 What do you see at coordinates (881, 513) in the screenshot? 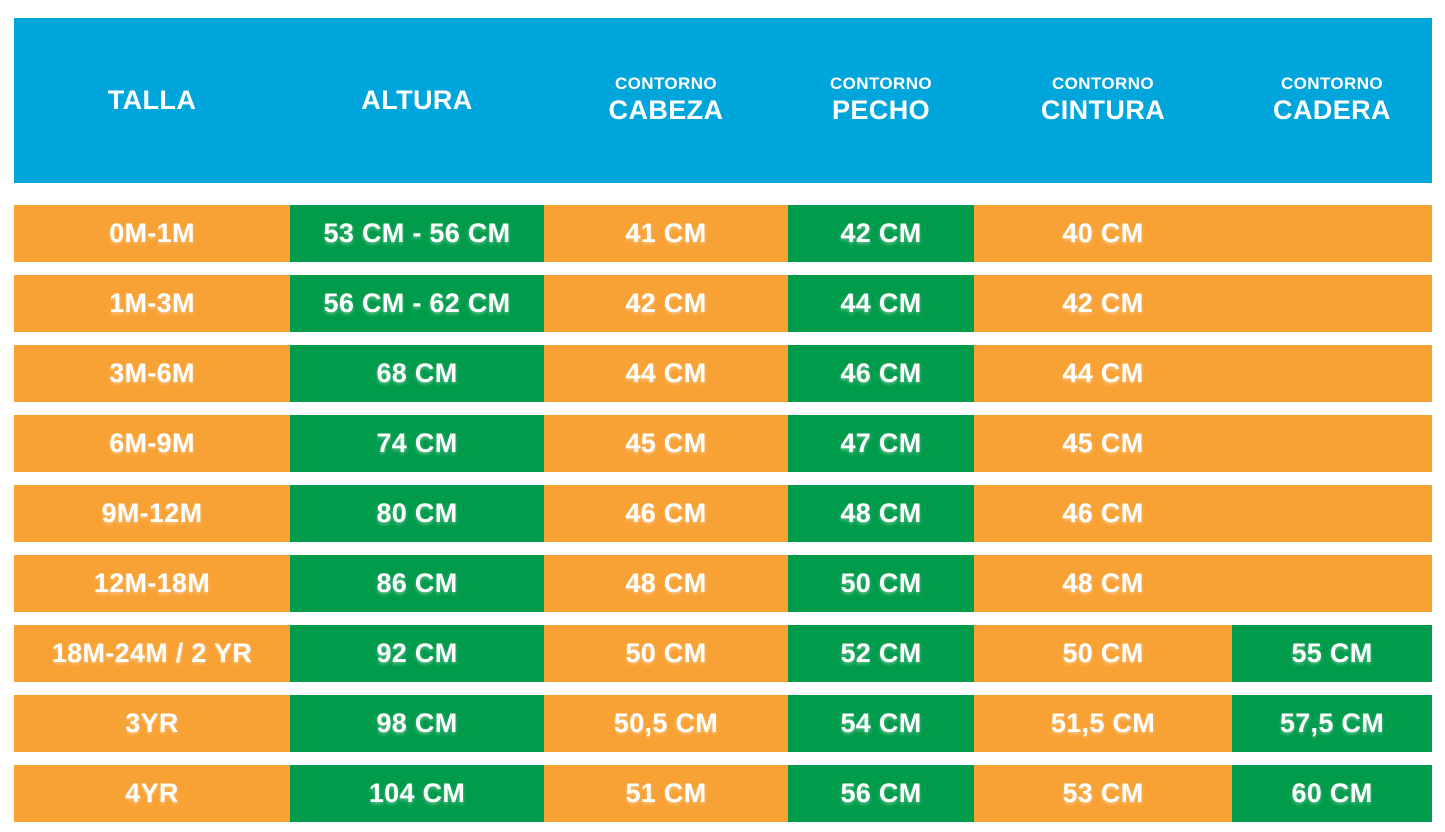
I see `cell-contorno-pecho: 48 CM` at bounding box center [881, 513].